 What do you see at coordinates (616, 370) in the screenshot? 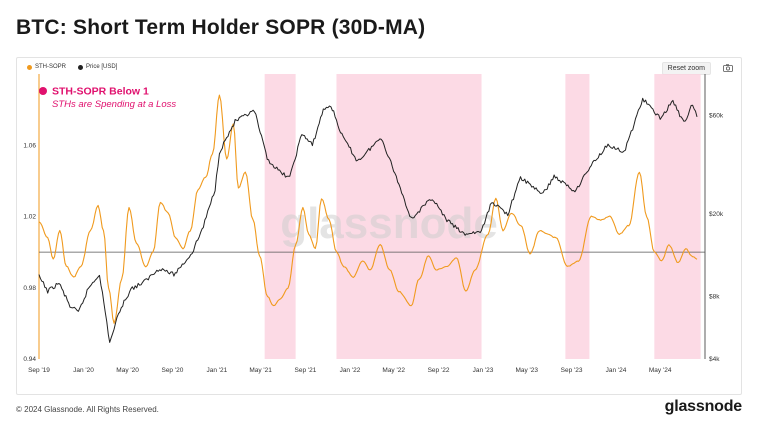
I see `x-tick-label-13: Jan '24` at bounding box center [616, 370].